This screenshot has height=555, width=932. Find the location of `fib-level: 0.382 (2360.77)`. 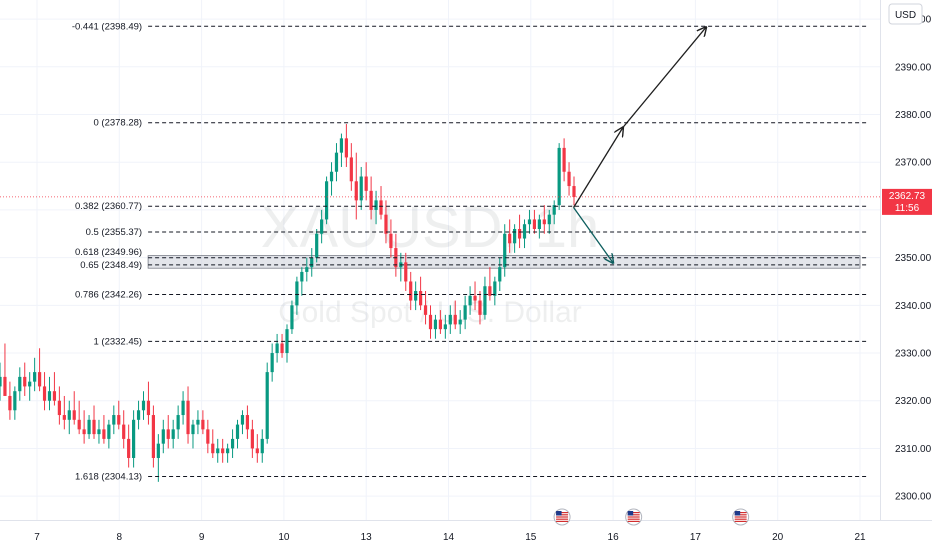

fib-level: 0.382 (2360.77) is located at coordinates (471, 206).